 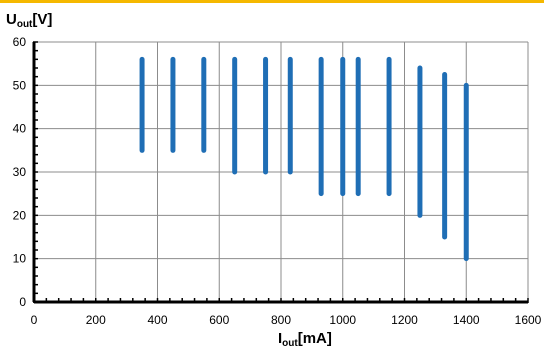 What do you see at coordinates (20, 85) in the screenshot?
I see `y-tick-label: 50` at bounding box center [20, 85].